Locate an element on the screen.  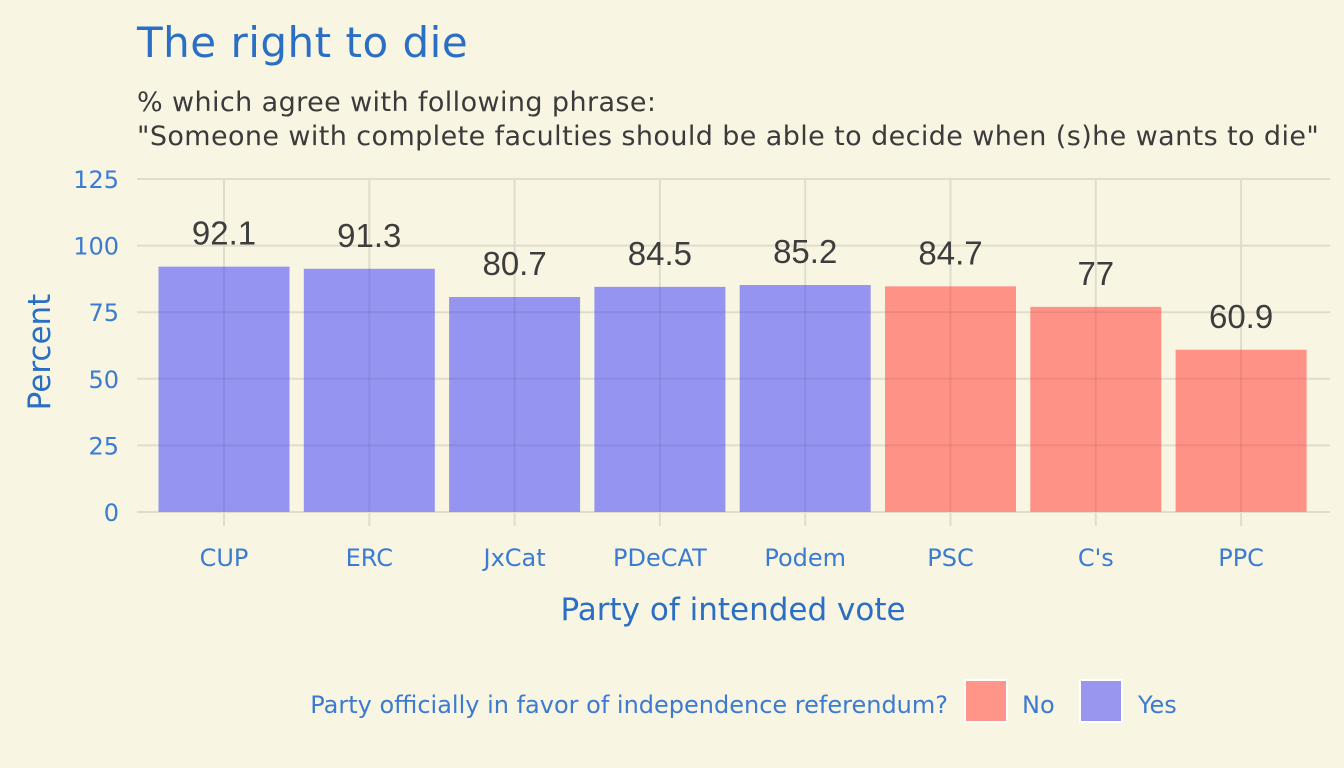
chart-title: The right to die is located at coordinates (303, 42).